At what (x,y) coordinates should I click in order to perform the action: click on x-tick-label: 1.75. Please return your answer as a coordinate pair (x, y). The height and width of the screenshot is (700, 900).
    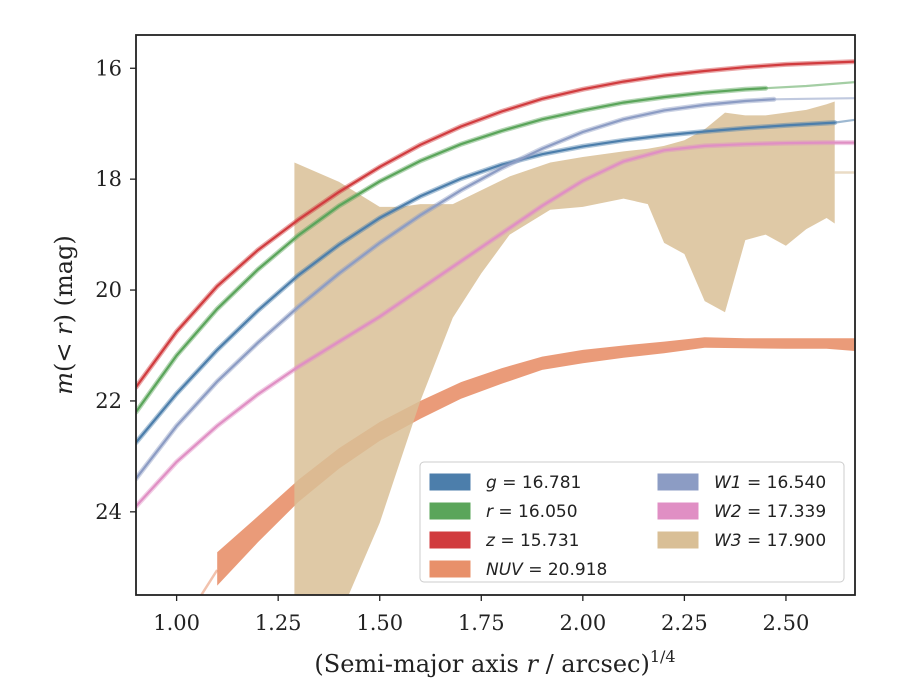
    Looking at the image, I should click on (481, 623).